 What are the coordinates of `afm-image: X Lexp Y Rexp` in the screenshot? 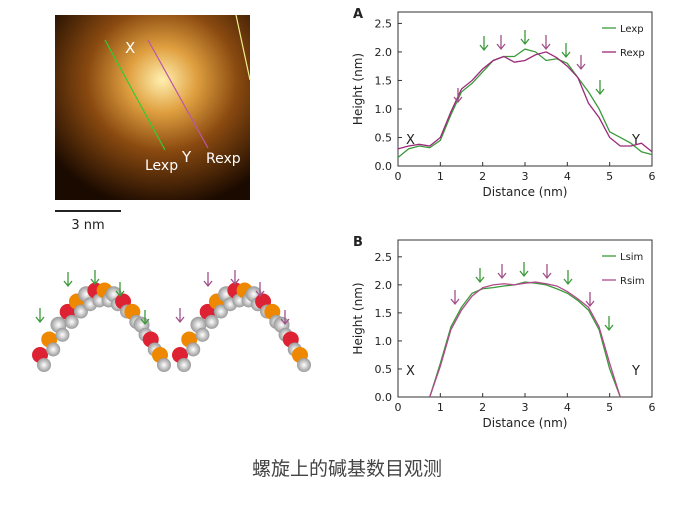 It's located at (153, 107).